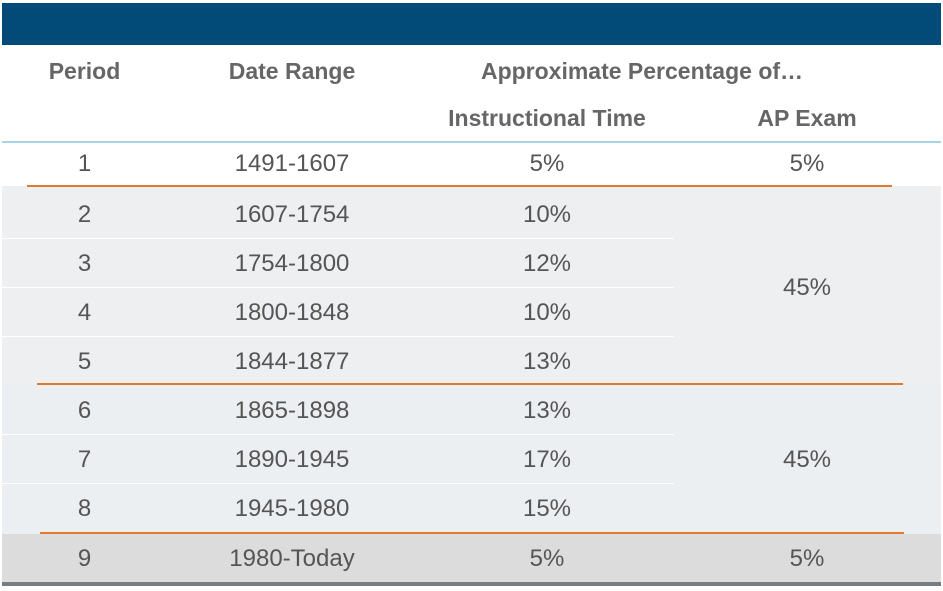  What do you see at coordinates (84, 70) in the screenshot?
I see `header-period: Period` at bounding box center [84, 70].